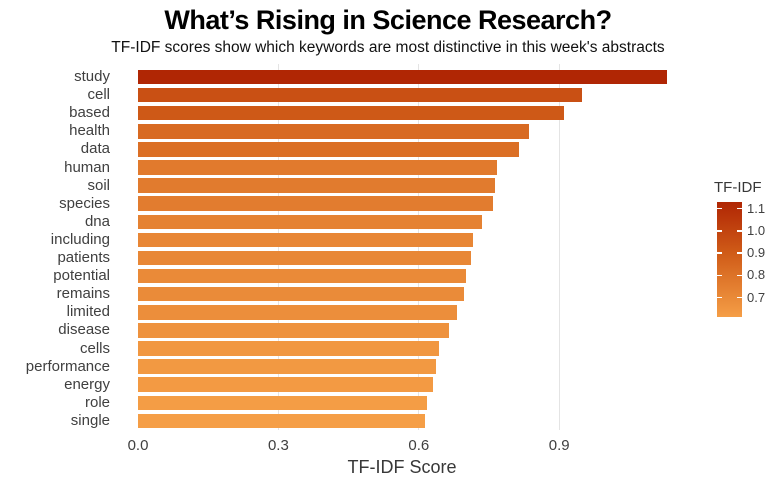  What do you see at coordinates (89, 131) in the screenshot?
I see `category-label-health: health` at bounding box center [89, 131].